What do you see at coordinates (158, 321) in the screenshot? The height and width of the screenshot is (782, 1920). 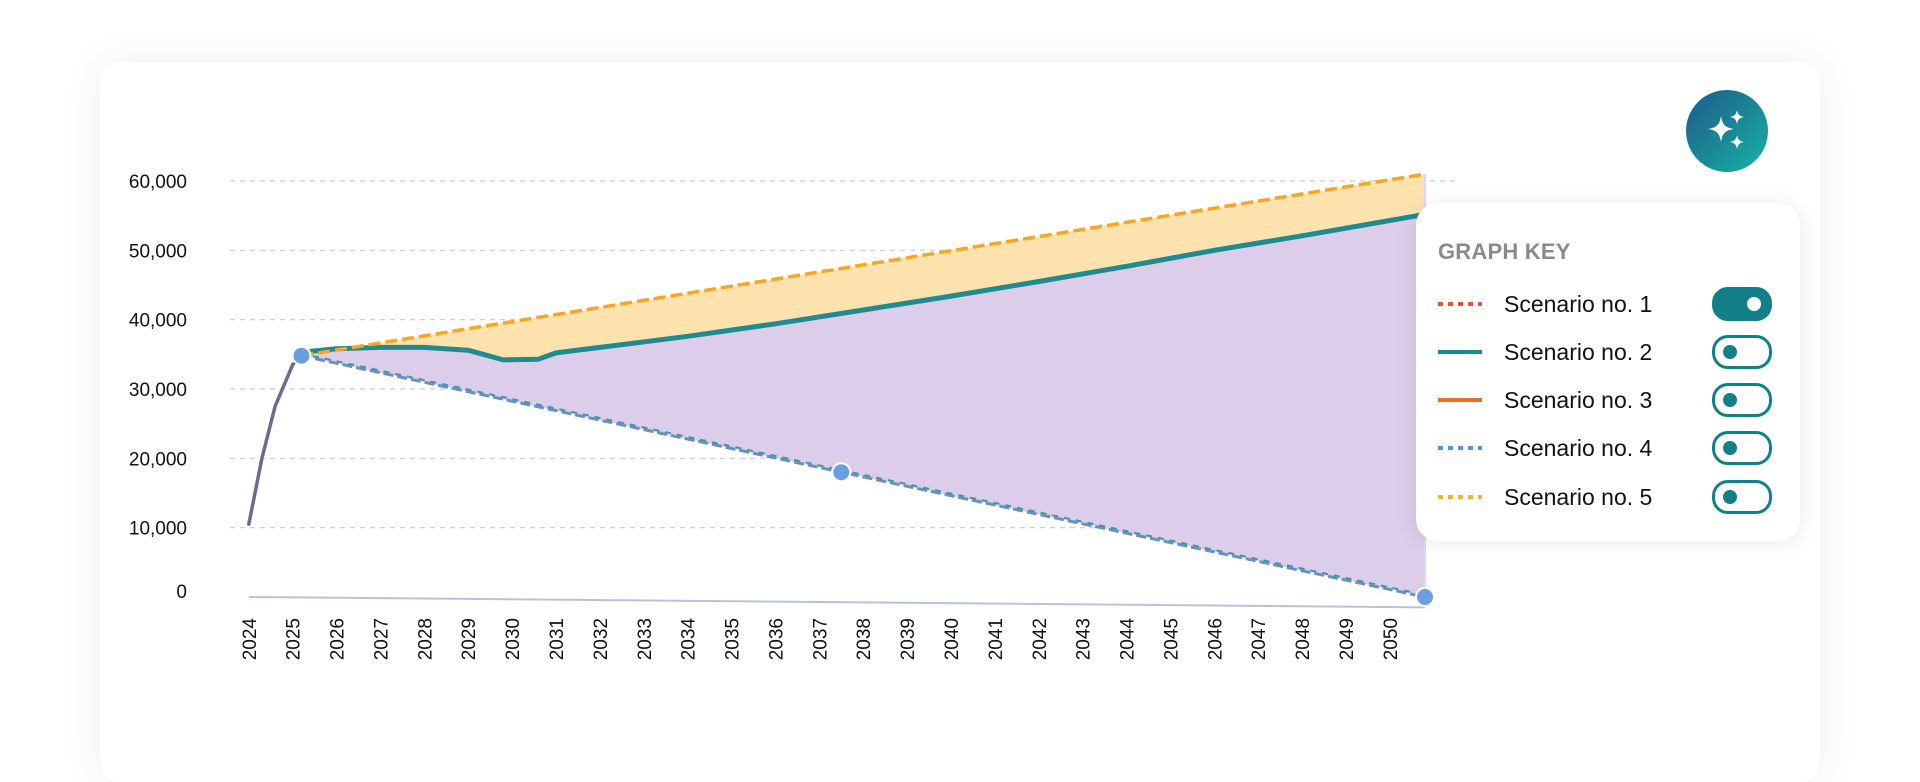 I see `y-tick-label: 40,000` at bounding box center [158, 321].